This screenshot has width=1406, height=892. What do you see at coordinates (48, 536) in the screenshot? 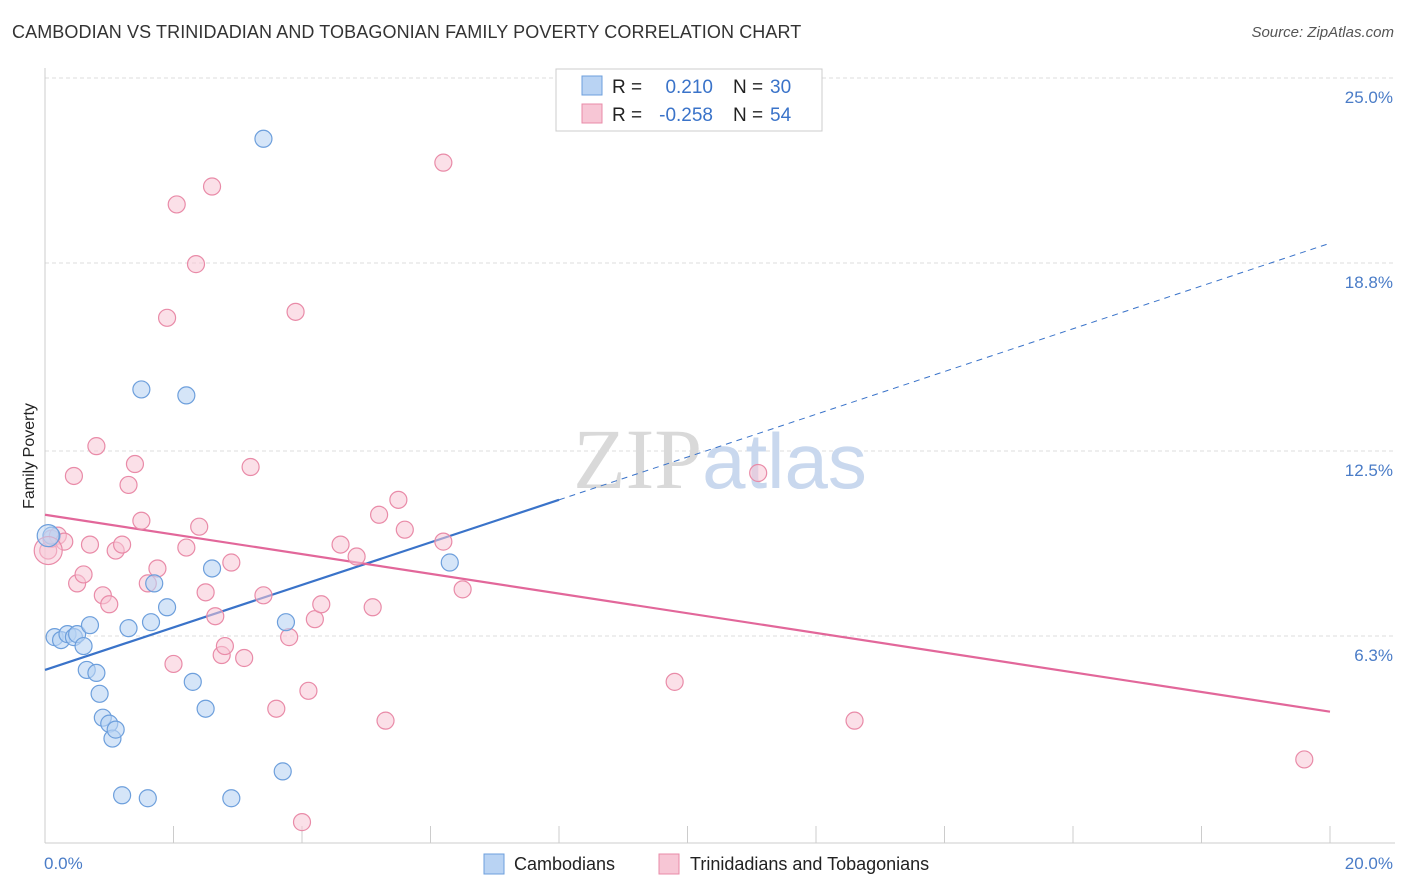
I see `point-cambodian-cluster` at bounding box center [48, 536].